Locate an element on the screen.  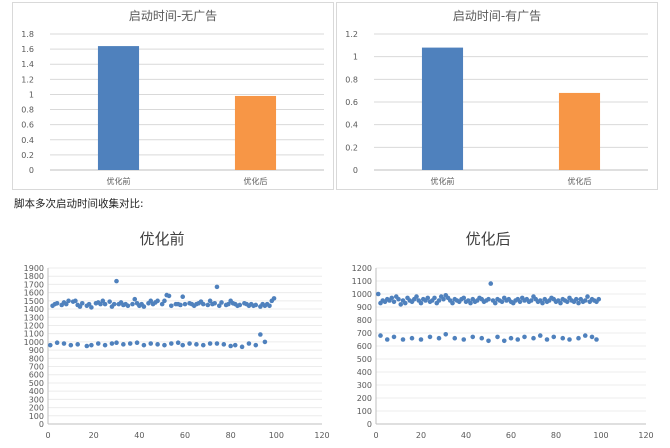
y-tick-label: 0.2 is located at coordinates (351, 147).